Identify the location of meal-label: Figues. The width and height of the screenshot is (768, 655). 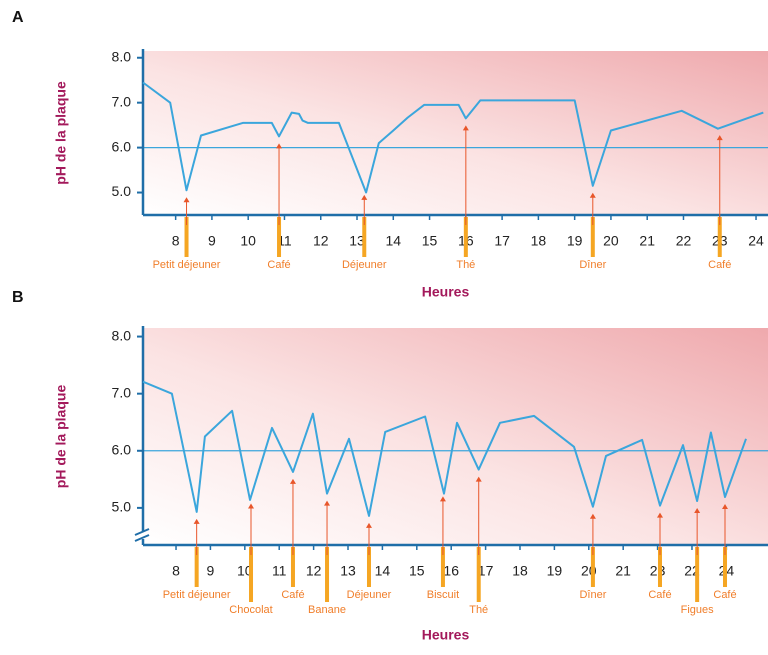
(698, 610).